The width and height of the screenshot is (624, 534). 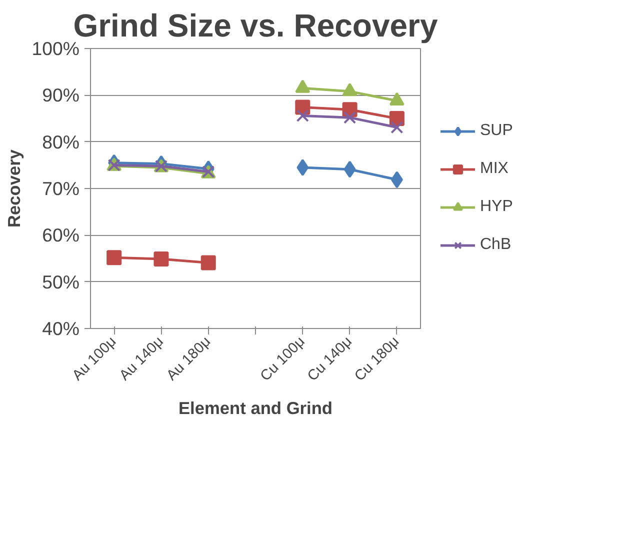 What do you see at coordinates (496, 207) in the screenshot?
I see `legend-label: HYP` at bounding box center [496, 207].